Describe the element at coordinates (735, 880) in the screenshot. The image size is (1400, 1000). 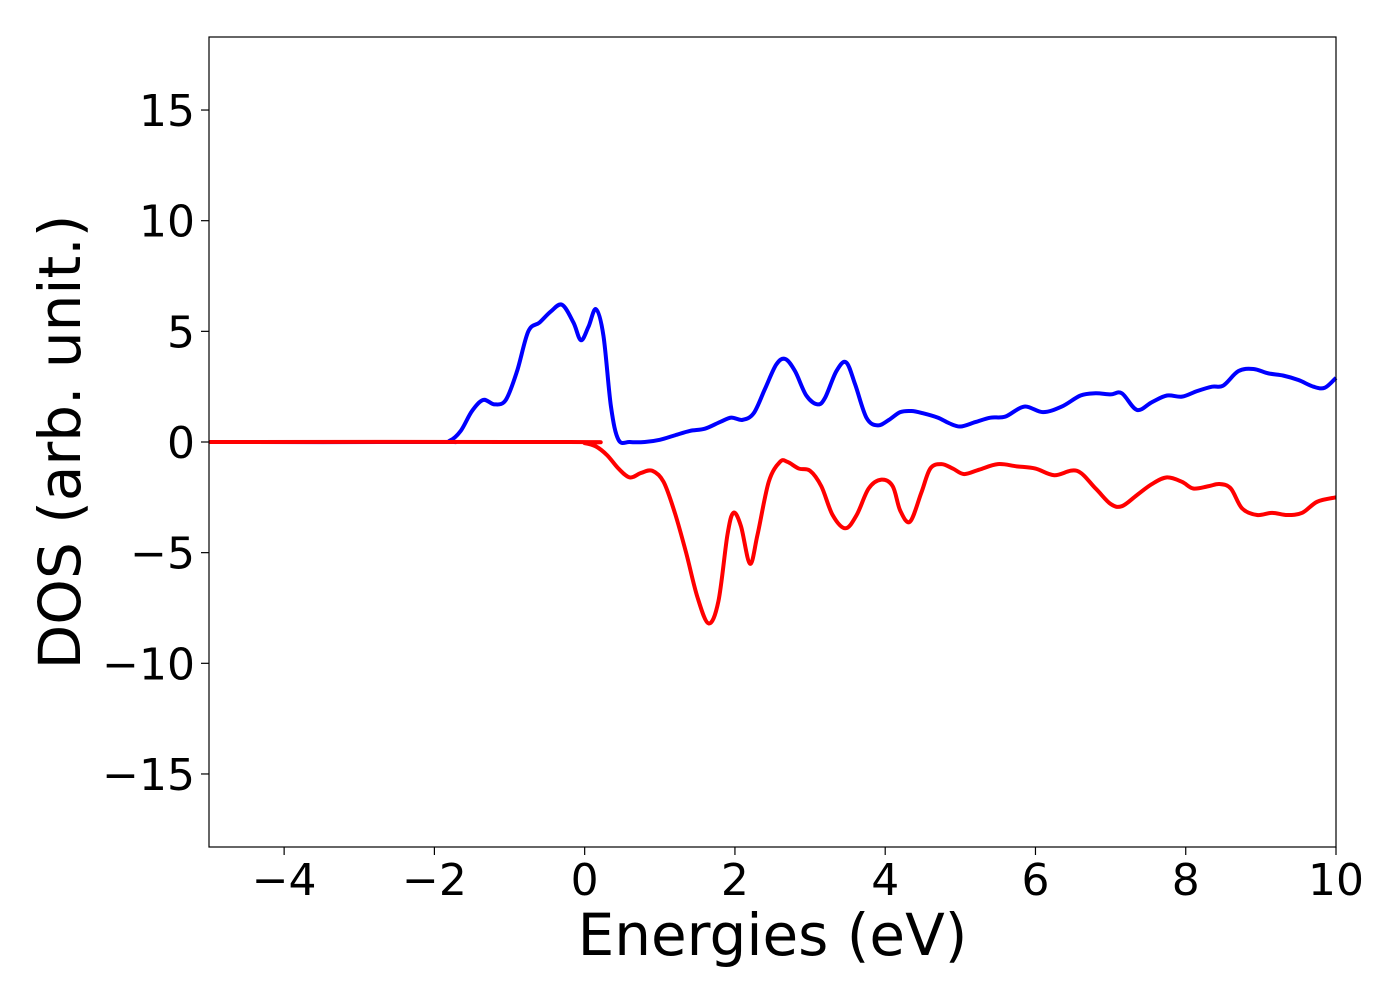
I see `x-tick-label: 2` at that location.